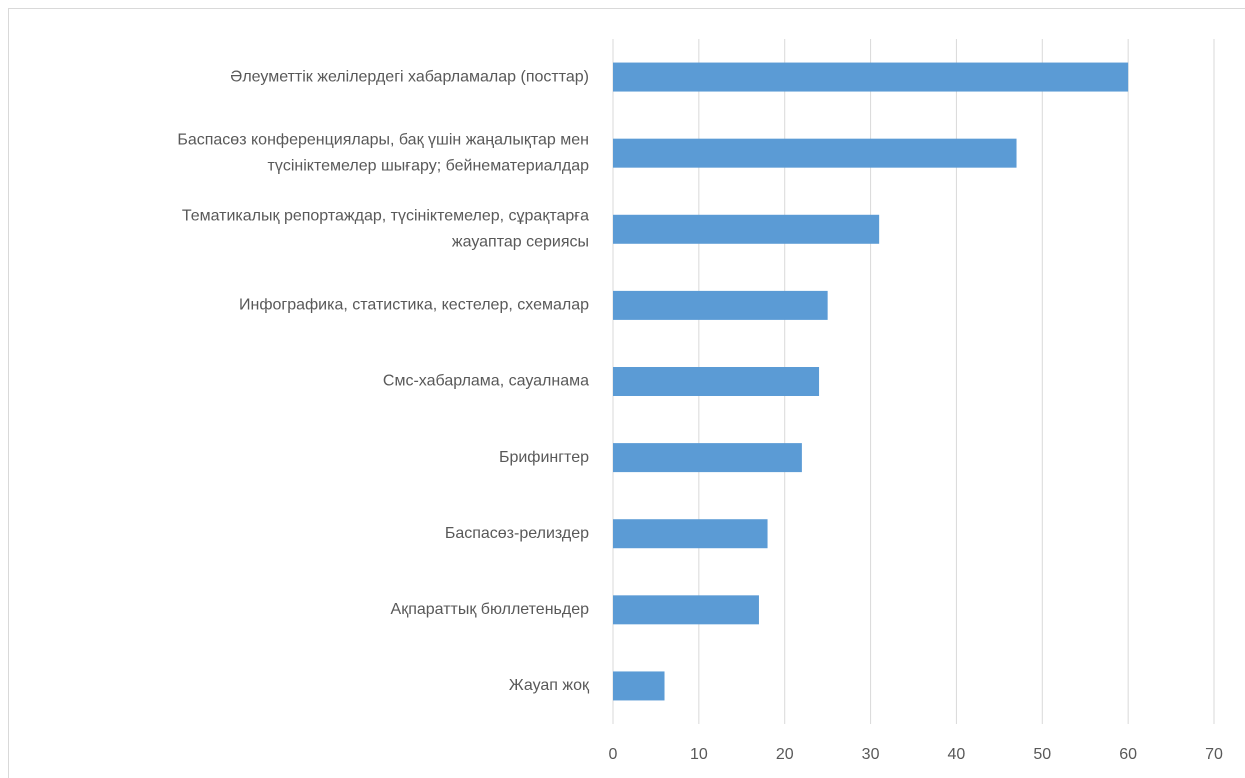 The height and width of the screenshot is (778, 1245). Describe the element at coordinates (871, 754) in the screenshot. I see `x-tick-label: 30` at that location.